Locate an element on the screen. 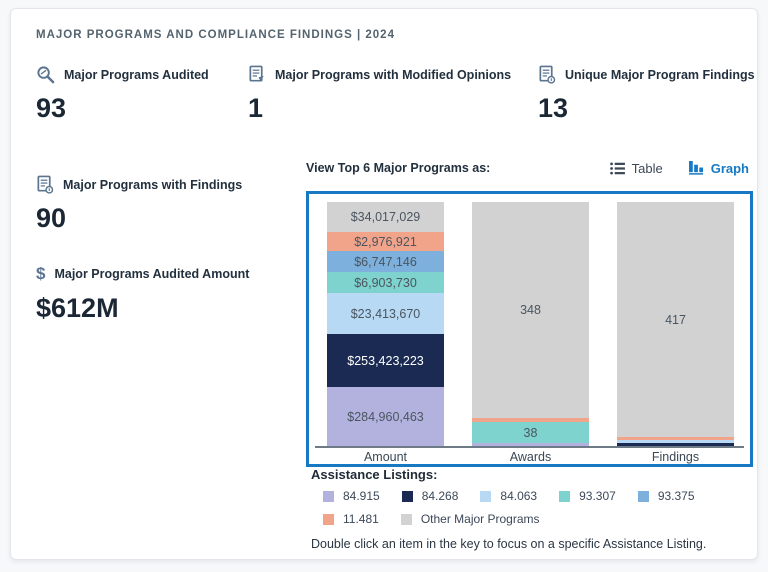 The width and height of the screenshot is (768, 572). segment-findings-84.268 is located at coordinates (675, 444).